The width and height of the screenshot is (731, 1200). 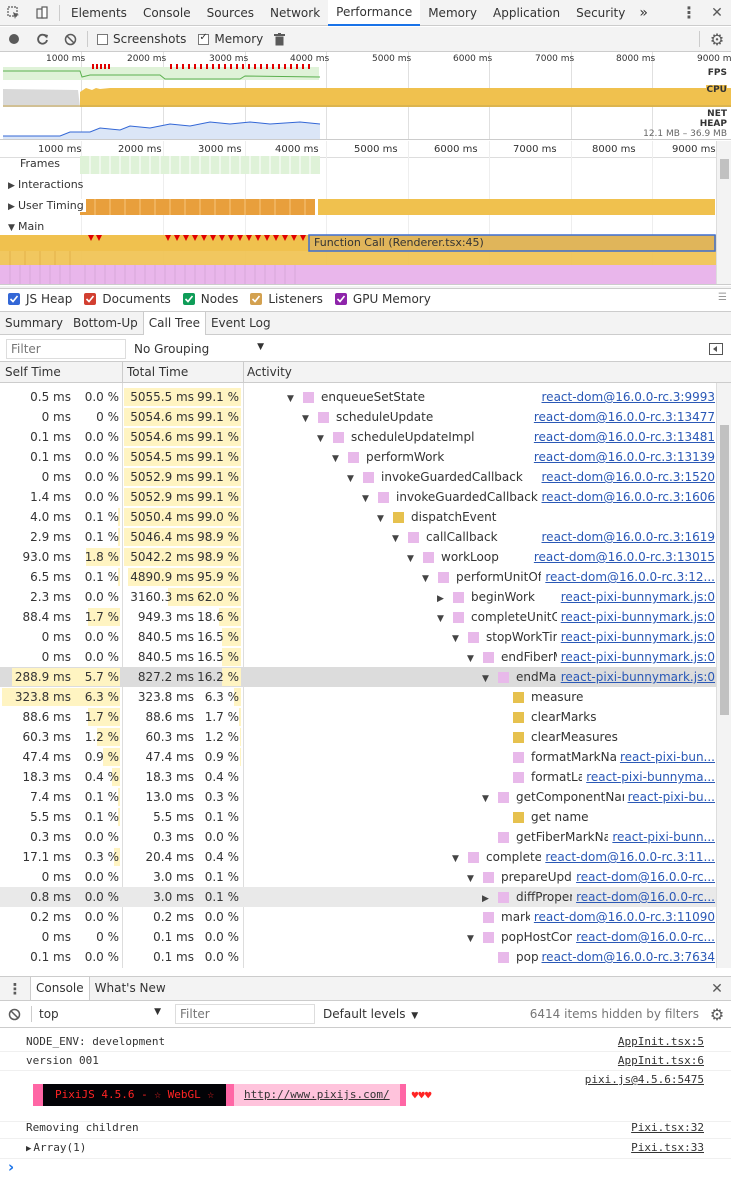 What do you see at coordinates (546, 717) in the screenshot?
I see `activity-cell: clearMarks` at bounding box center [546, 717].